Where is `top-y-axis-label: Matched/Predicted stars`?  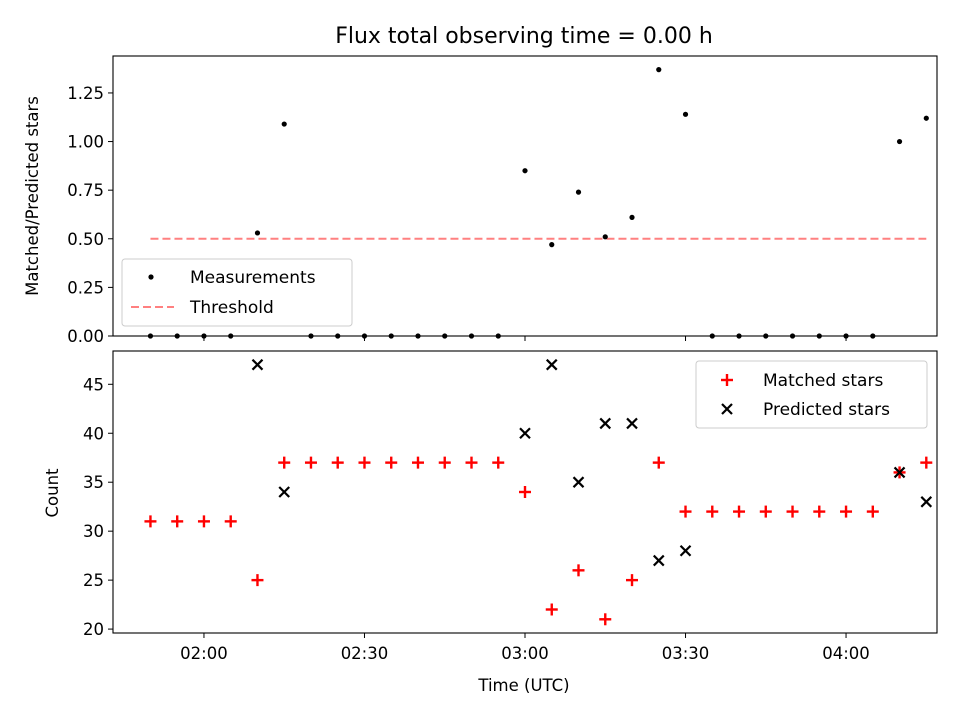
top-y-axis-label: Matched/Predicted stars is located at coordinates (32, 196).